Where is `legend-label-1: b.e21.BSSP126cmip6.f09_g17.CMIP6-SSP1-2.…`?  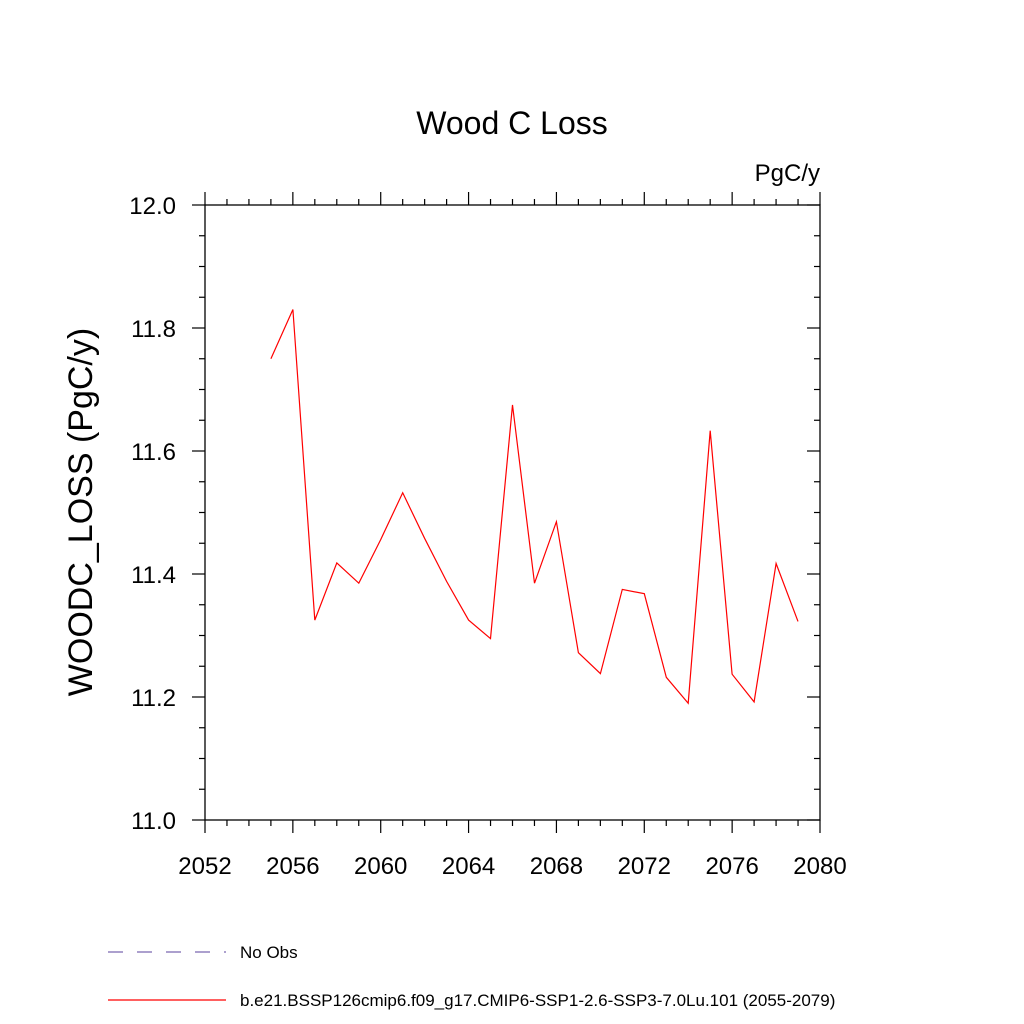 legend-label-1: b.e21.BSSP126cmip6.f09_g17.CMIP6-SSP1-2.… is located at coordinates (537, 1000).